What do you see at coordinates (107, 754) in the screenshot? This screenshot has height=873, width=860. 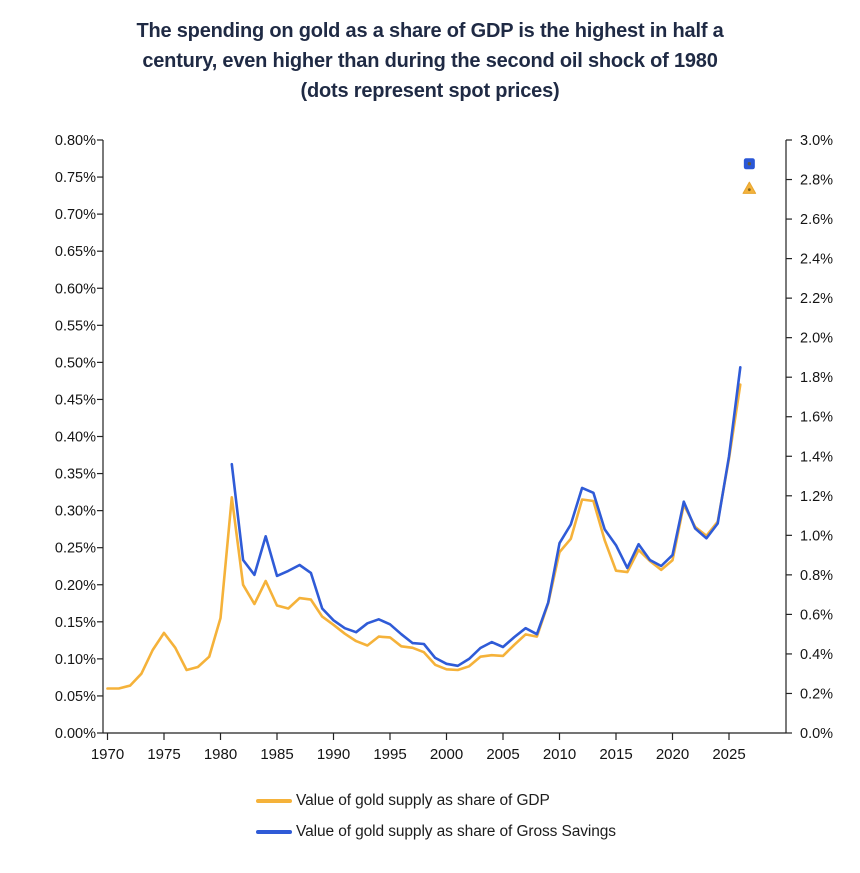 I see `x-axis-tick-label: 1970` at bounding box center [107, 754].